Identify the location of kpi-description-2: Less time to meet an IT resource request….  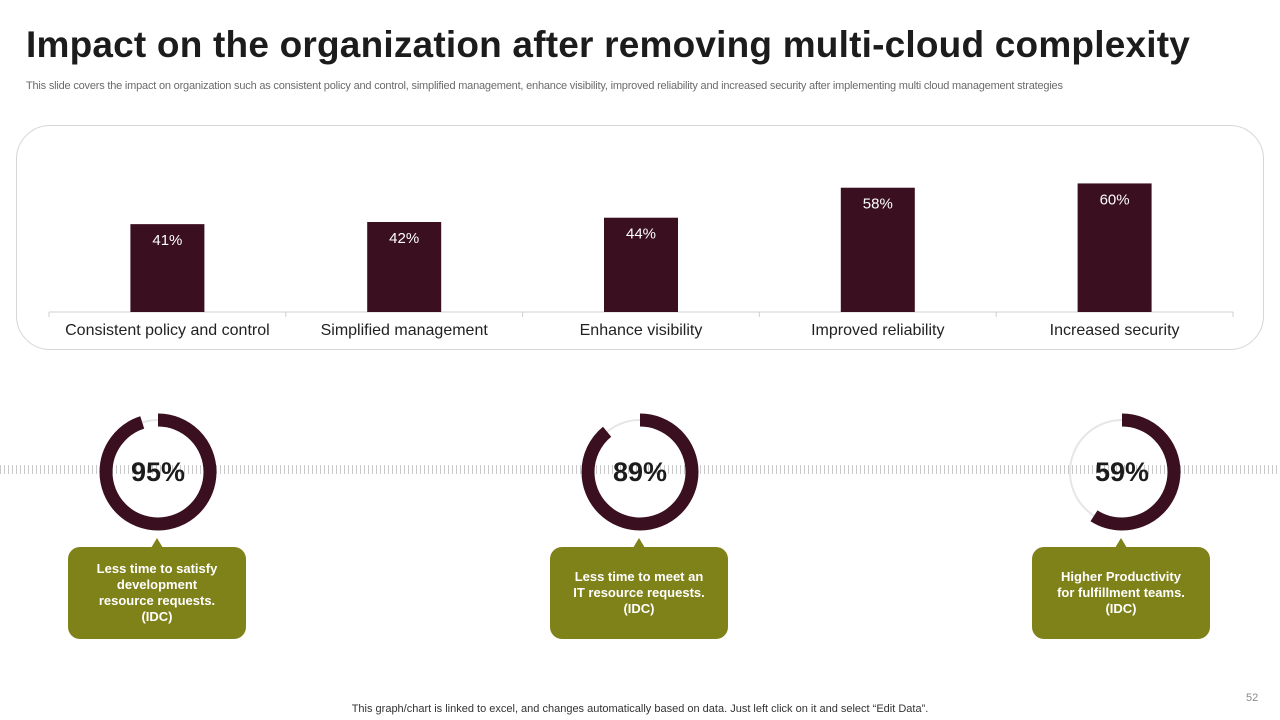
(639, 593).